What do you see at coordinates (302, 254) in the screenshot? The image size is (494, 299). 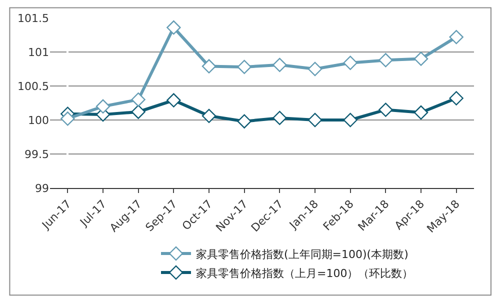 I see `legend-label: 家具零售价格指数(上年同期=100)(本期数)` at bounding box center [302, 254].